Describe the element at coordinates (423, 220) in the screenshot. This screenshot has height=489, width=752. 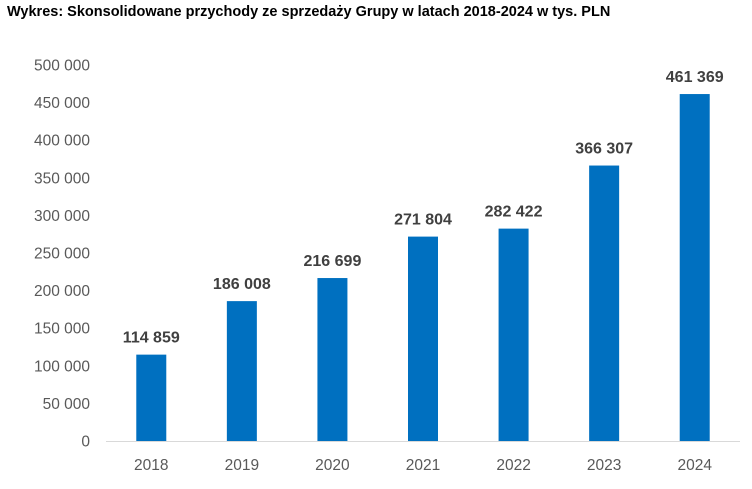
I see `data-label: 271 804` at that location.